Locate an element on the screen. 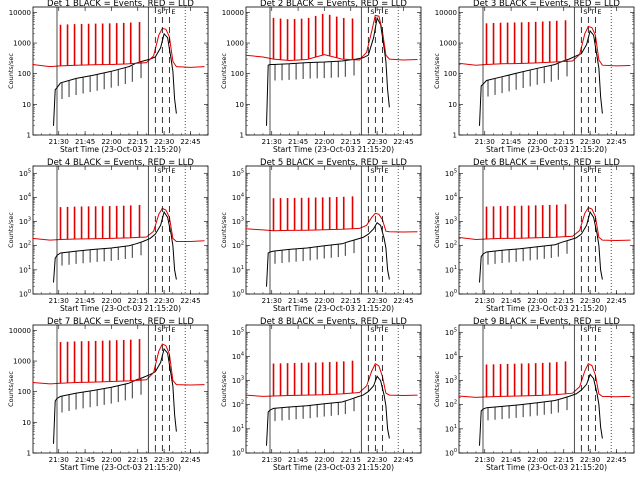  chart-title: Det 4 BLACK = Events, RED = LLD is located at coordinates (120, 163).